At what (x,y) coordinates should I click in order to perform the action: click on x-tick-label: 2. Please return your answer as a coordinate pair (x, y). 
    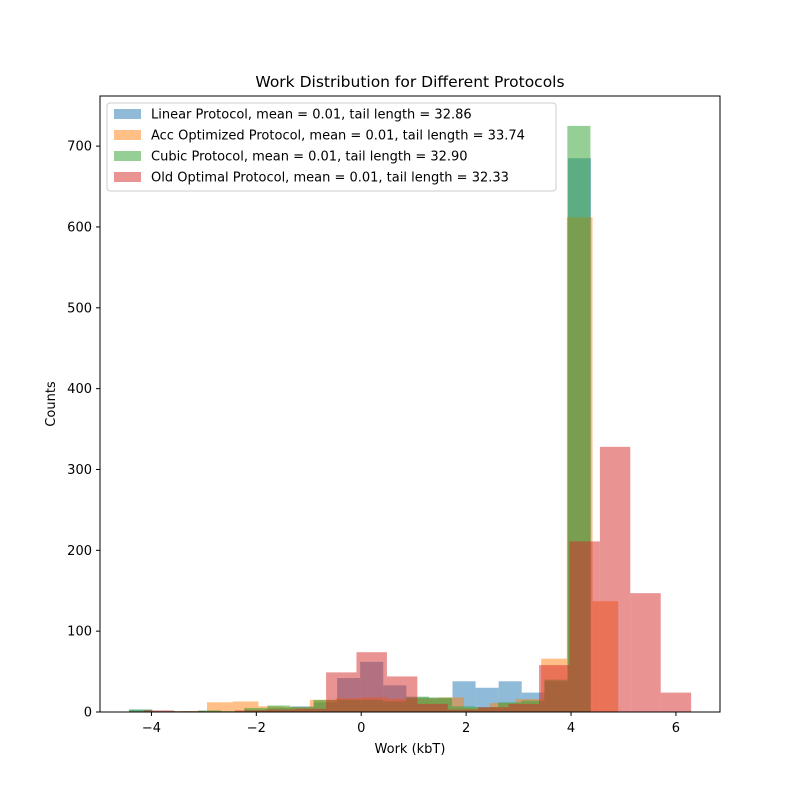
    Looking at the image, I should click on (466, 728).